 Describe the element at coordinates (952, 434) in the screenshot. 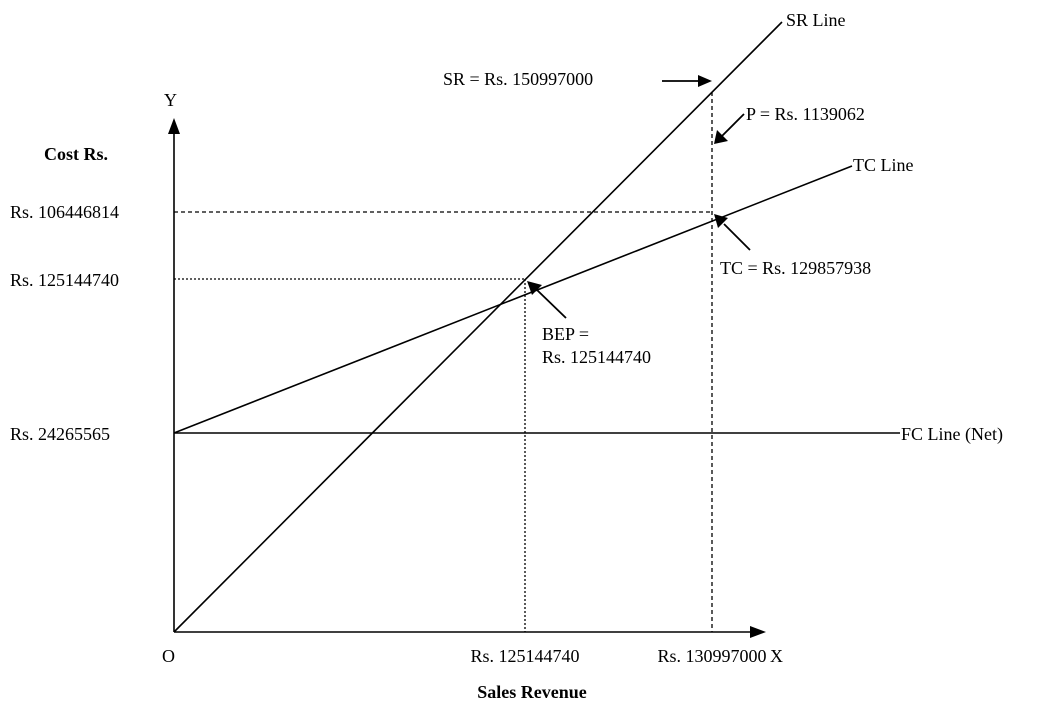

I see `series-label-fc: FC Line (Net)` at that location.